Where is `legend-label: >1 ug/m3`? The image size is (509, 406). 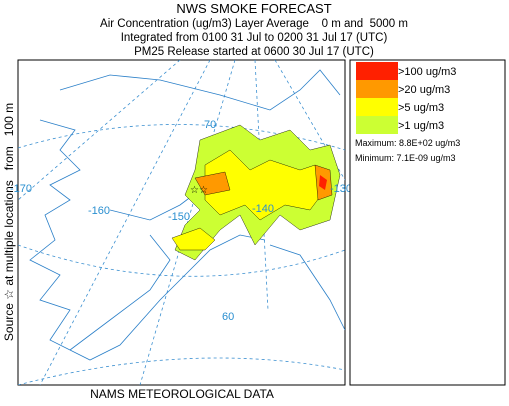
legend-label: >1 ug/m3 is located at coordinates (421, 126).